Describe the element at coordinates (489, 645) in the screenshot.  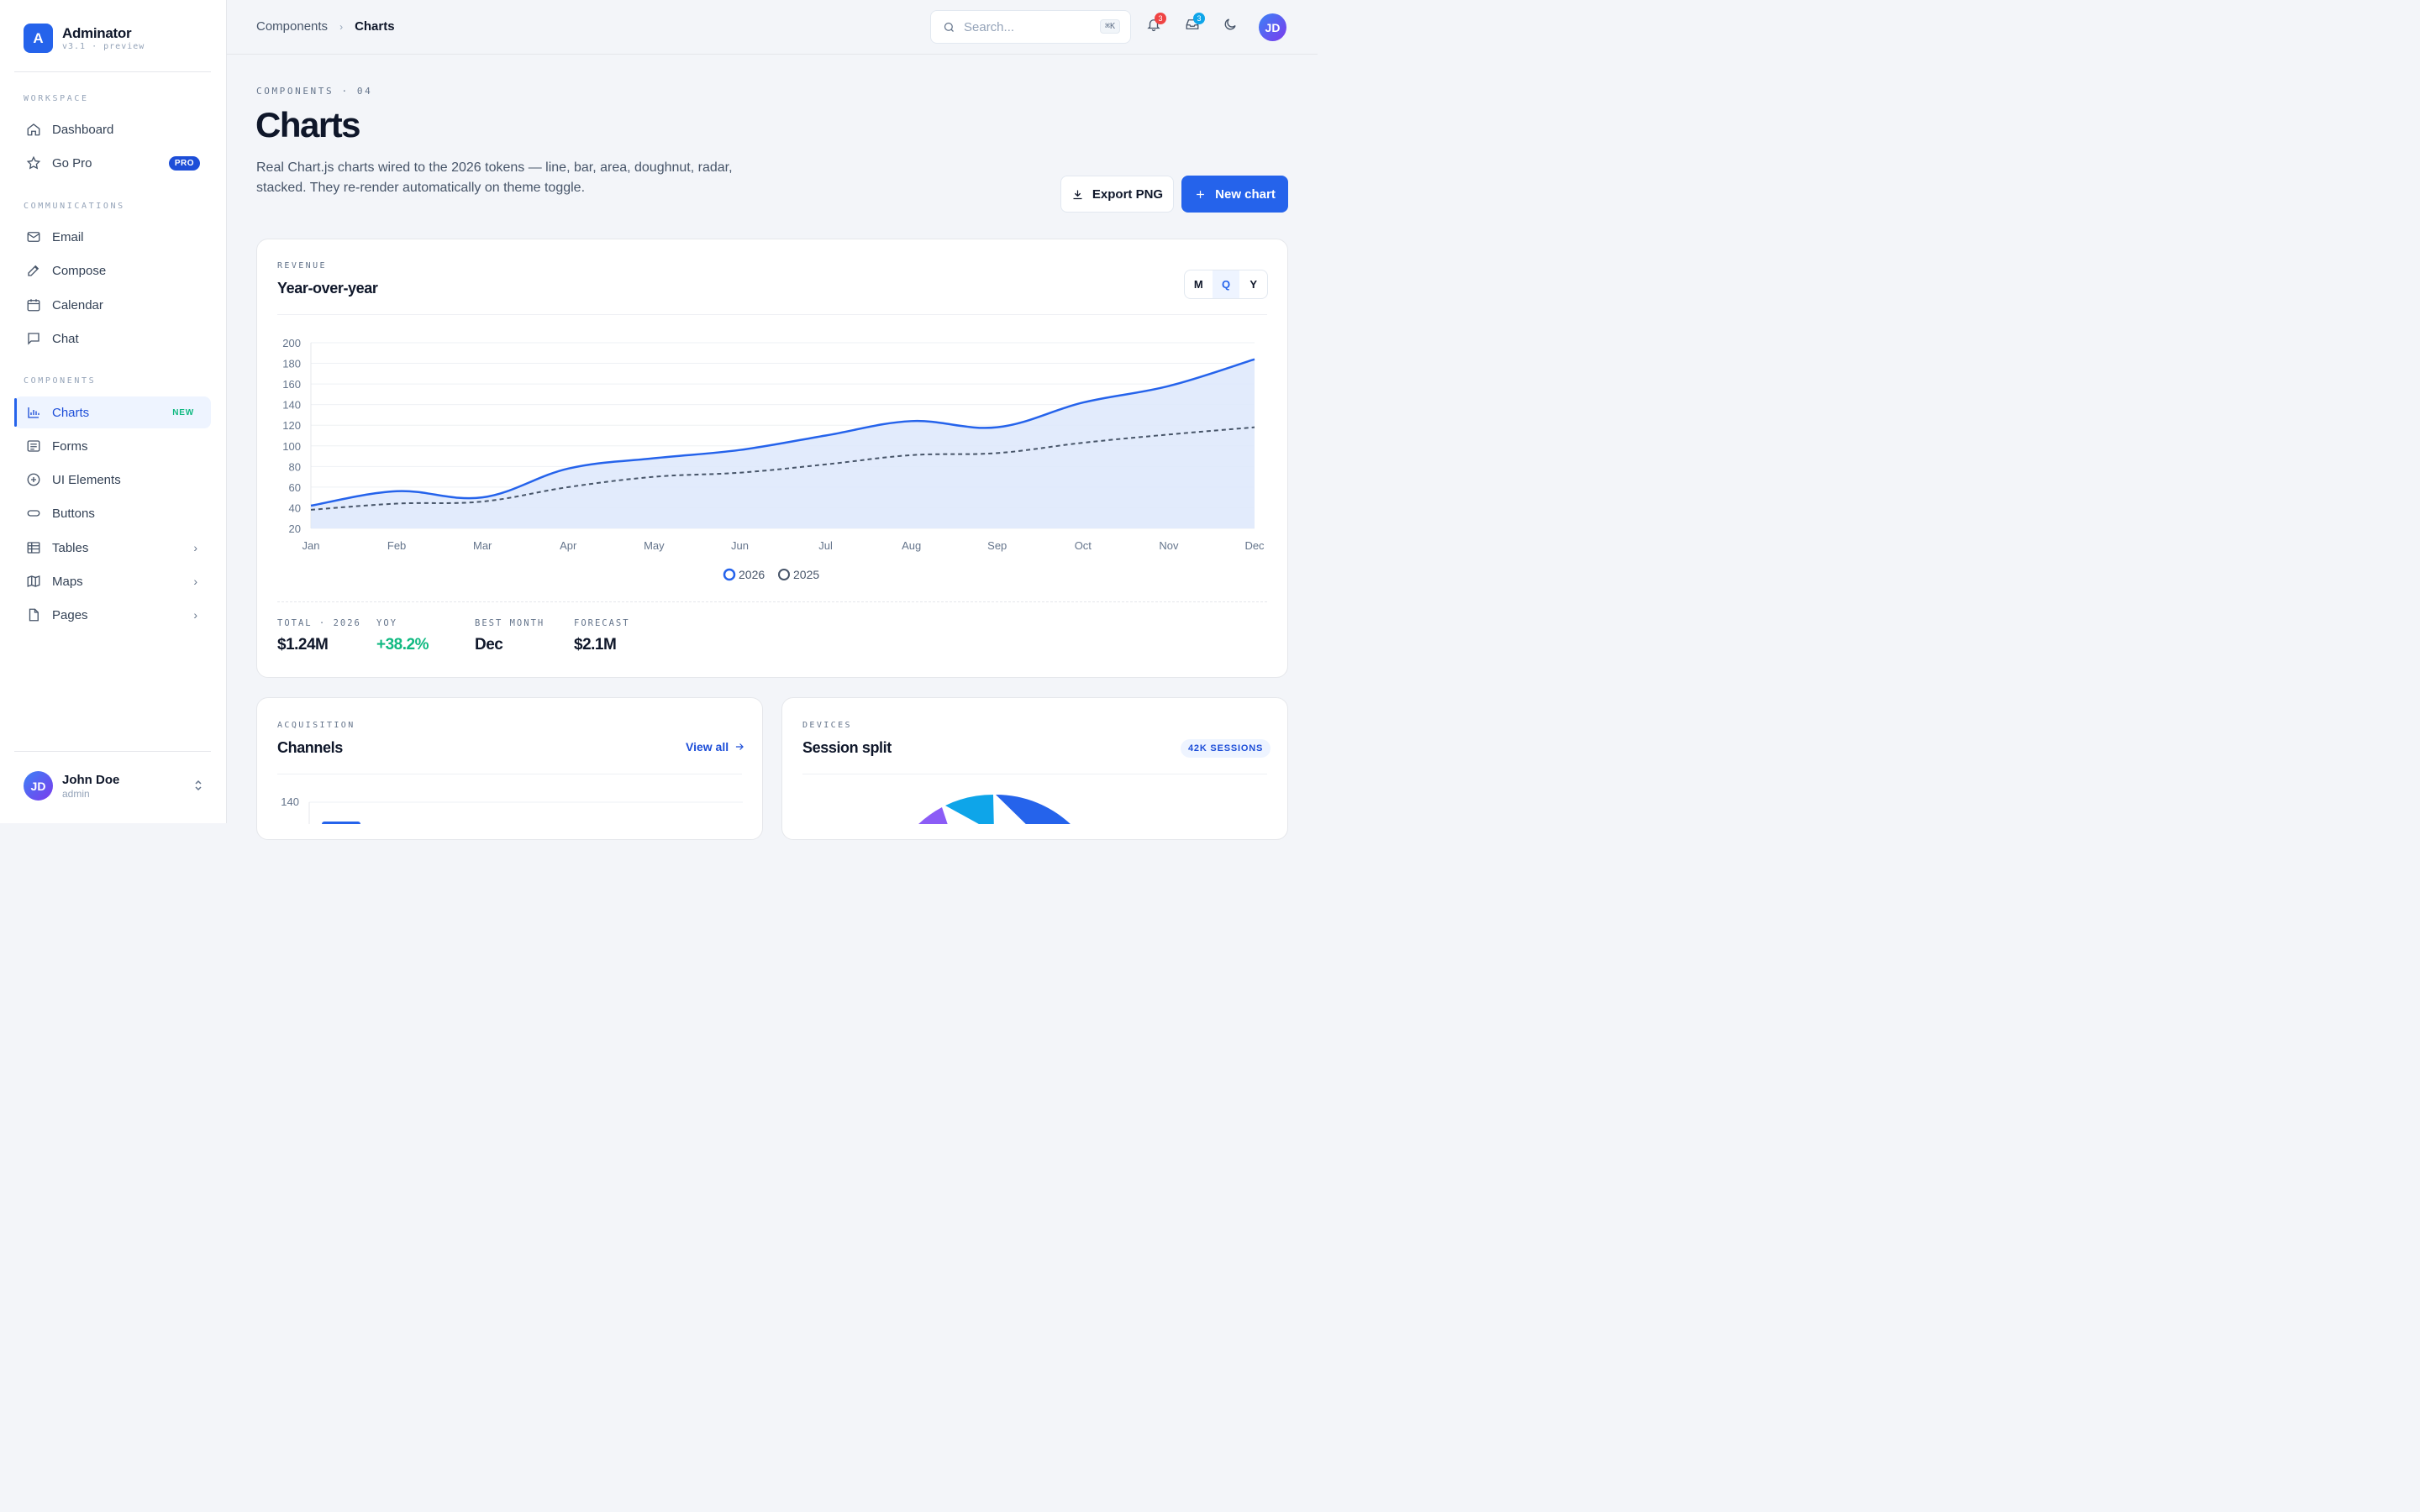
I see `stat-value-best-month: Dec` at that location.